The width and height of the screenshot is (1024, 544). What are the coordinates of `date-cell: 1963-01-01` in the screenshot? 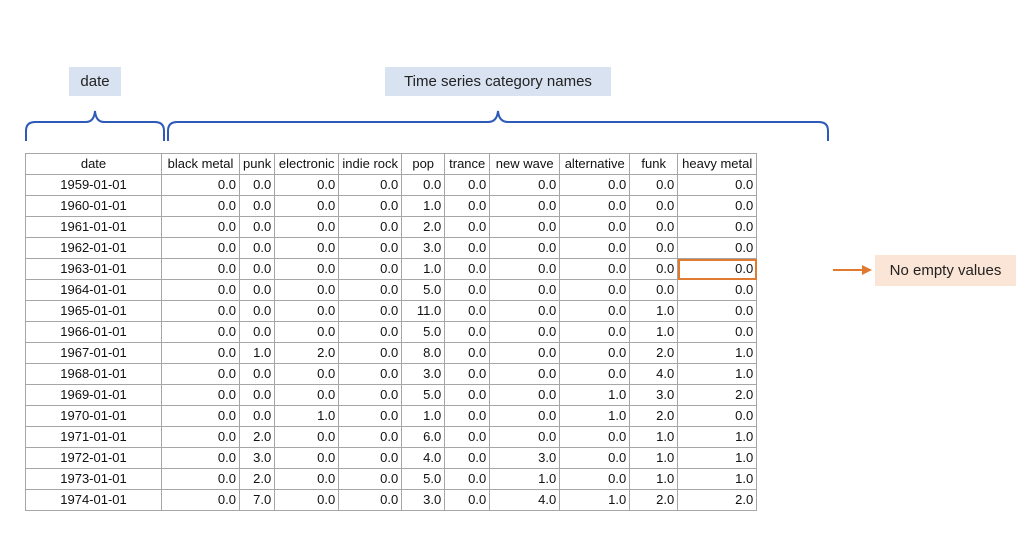 It's located at (93, 269).